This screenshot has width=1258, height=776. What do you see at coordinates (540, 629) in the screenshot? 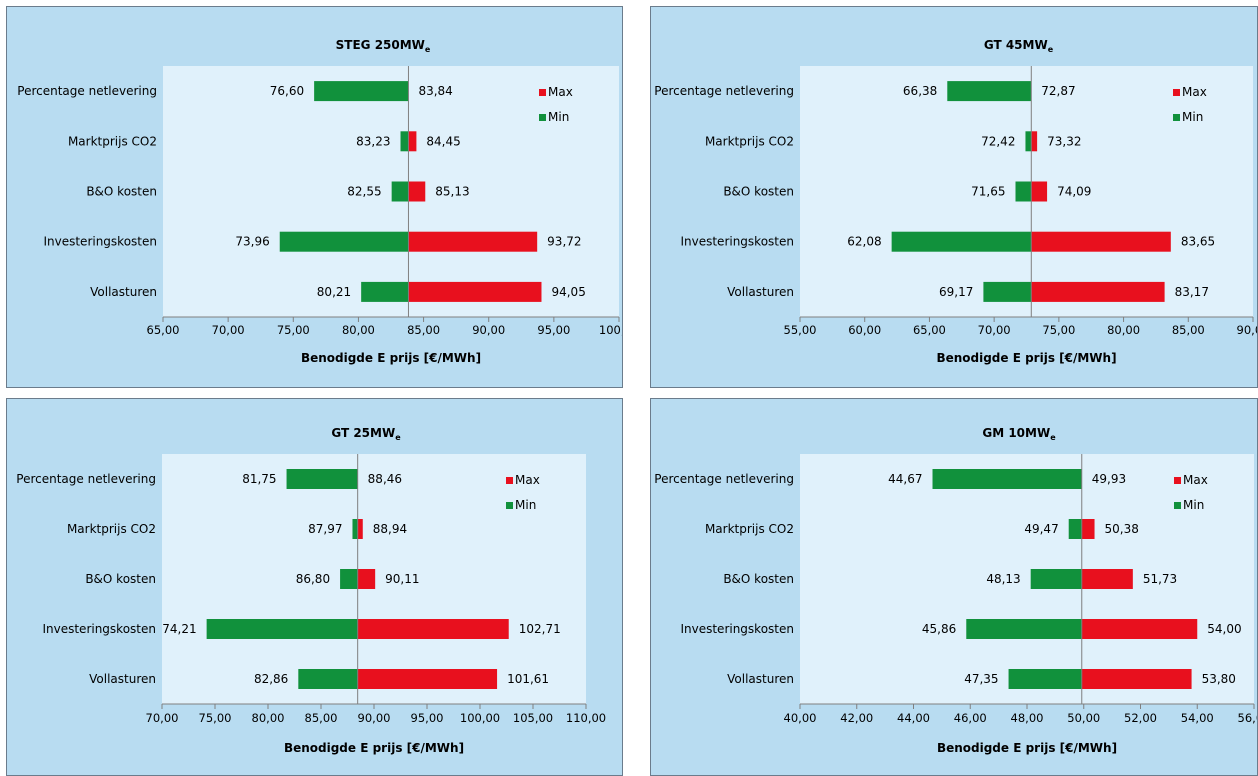
I see `data-label-max: 102,71` at bounding box center [540, 629].